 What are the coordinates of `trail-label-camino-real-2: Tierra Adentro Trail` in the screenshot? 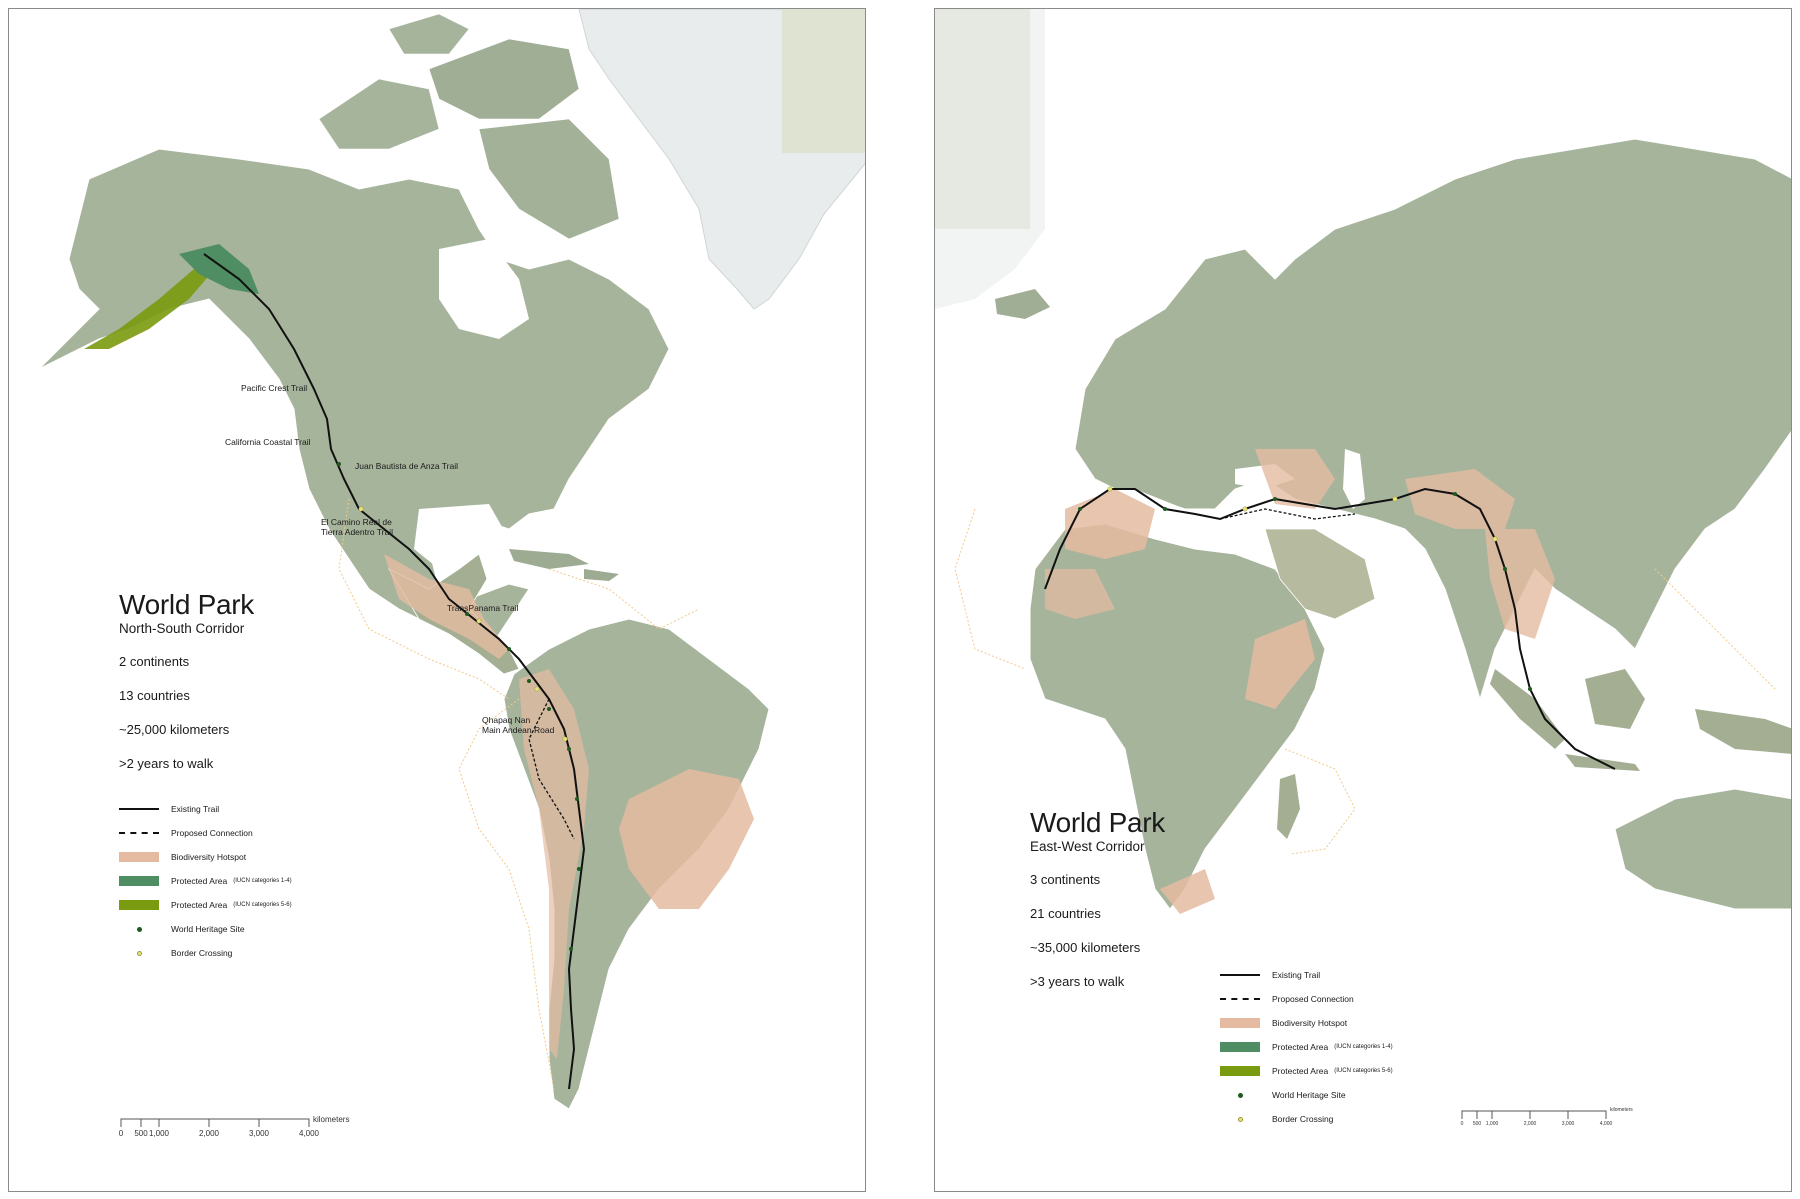 It's located at (357, 532).